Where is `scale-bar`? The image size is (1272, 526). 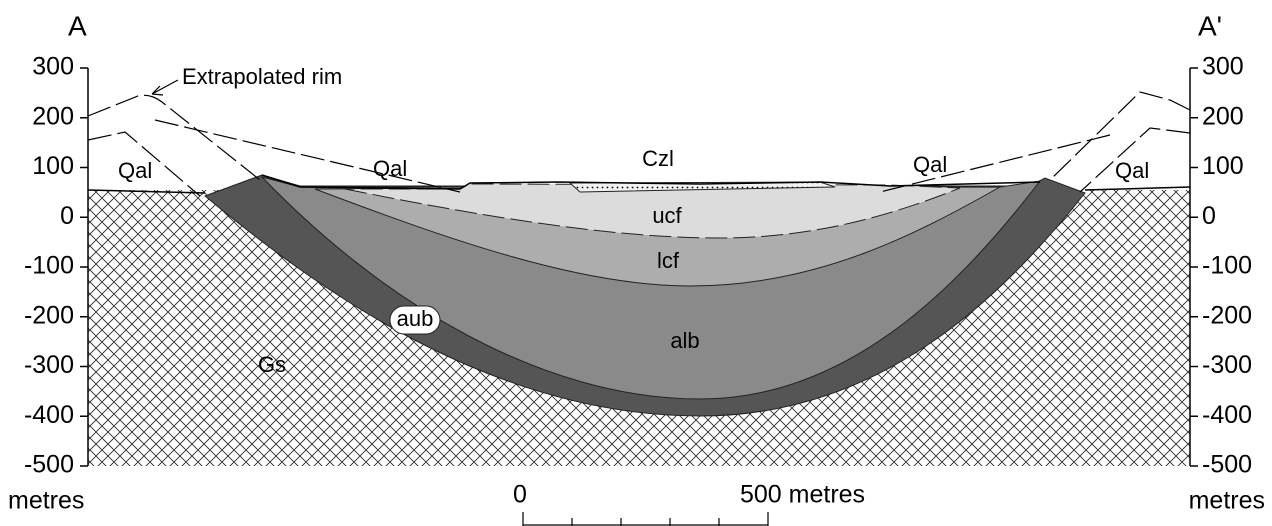 scale-bar is located at coordinates (645, 519).